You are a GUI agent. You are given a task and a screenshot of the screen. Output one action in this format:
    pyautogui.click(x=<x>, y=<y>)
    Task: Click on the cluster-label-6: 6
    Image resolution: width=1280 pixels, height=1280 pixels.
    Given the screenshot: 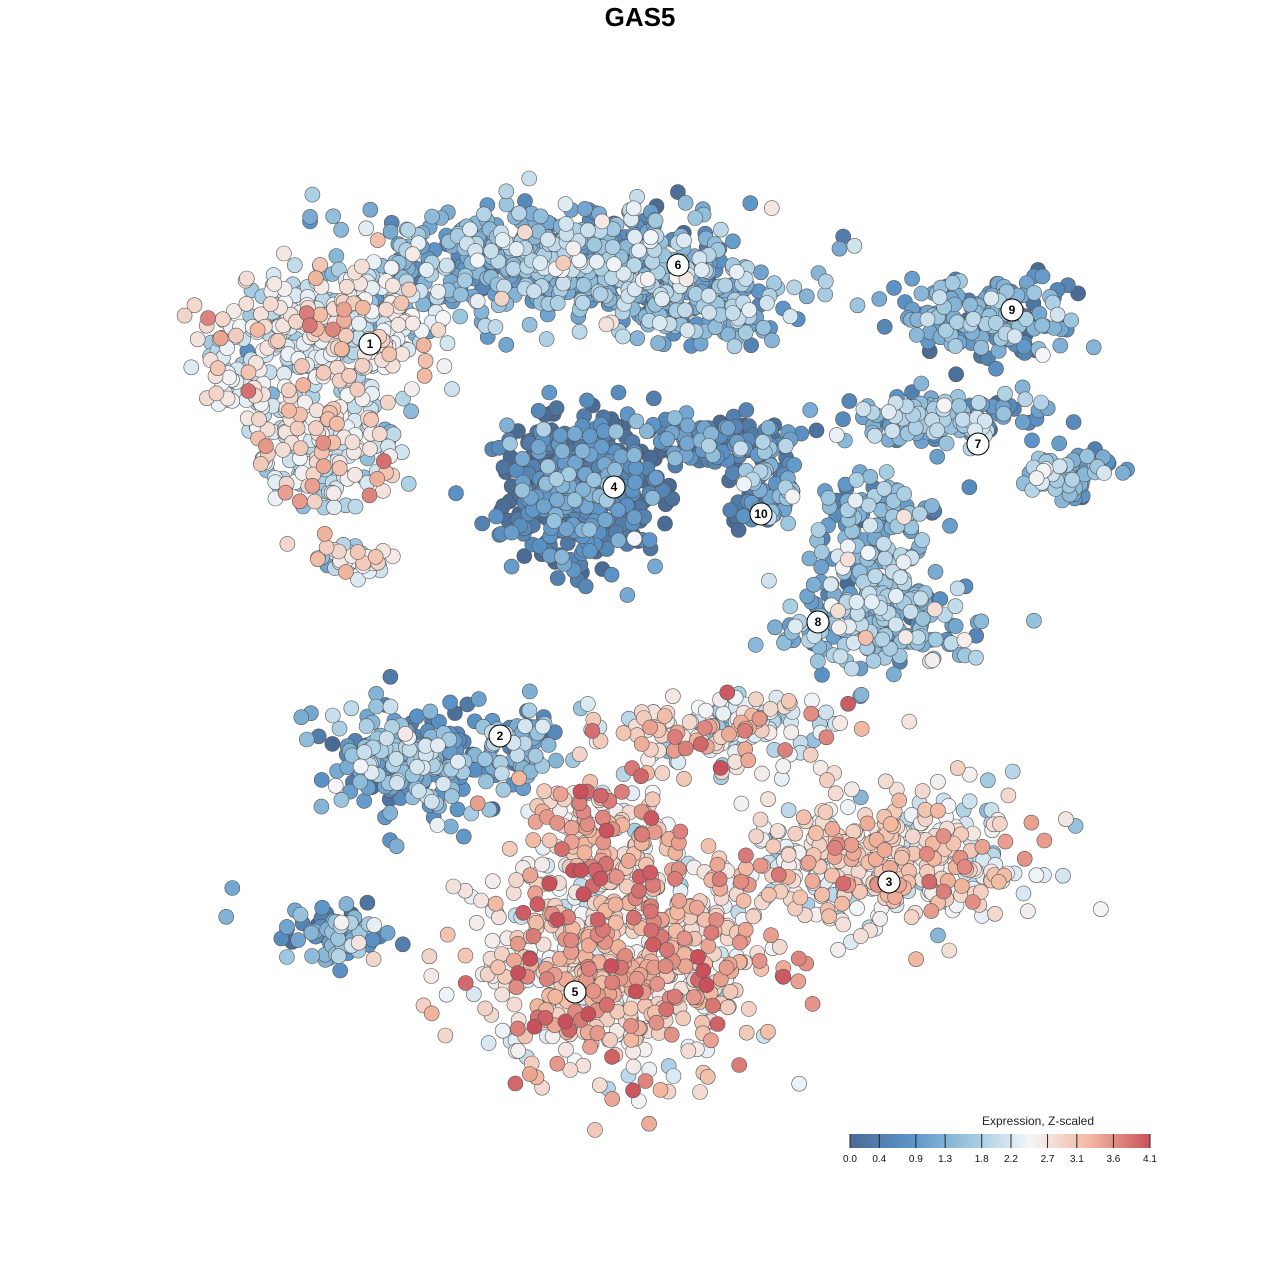 What is the action you would take?
    pyautogui.click(x=678, y=265)
    